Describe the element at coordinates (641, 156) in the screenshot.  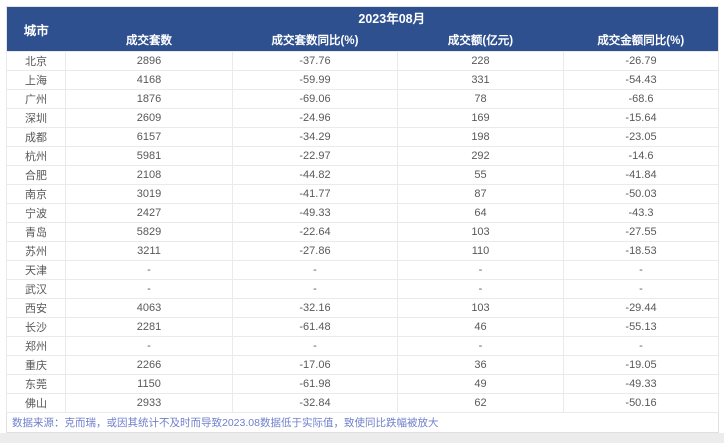
I see `amount-yoy-cell: -14.6` at that location.